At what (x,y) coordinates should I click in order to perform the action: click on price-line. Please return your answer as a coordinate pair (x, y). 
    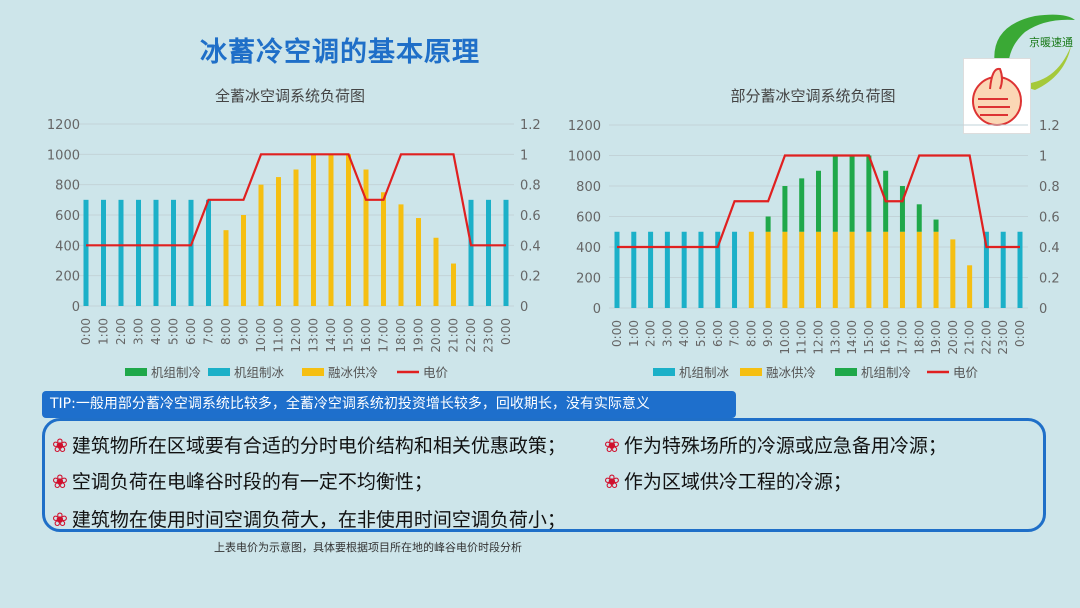
    Looking at the image, I should click on (818, 201).